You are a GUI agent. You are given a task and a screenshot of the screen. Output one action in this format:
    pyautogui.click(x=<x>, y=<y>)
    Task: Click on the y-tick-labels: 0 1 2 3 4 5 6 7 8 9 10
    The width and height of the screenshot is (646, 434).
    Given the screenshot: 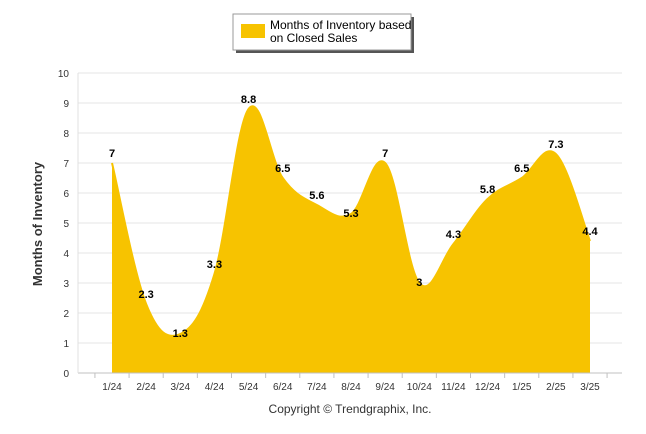 What is the action you would take?
    pyautogui.click(x=64, y=224)
    